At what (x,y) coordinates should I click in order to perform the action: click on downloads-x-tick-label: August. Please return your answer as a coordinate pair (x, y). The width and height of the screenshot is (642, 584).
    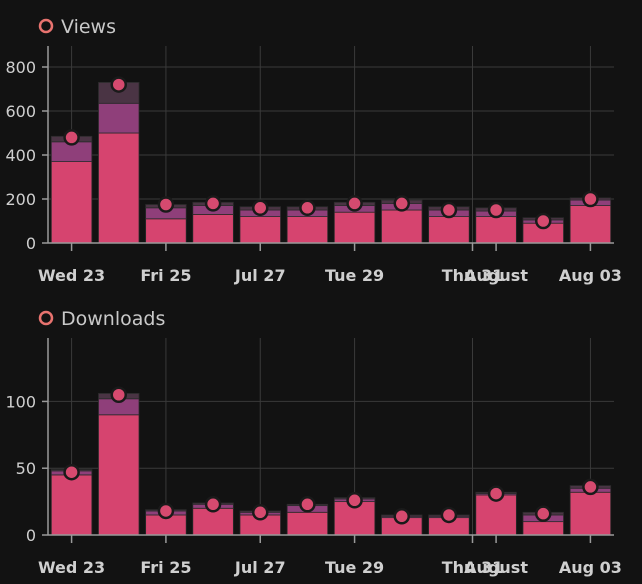
    Looking at the image, I should click on (496, 567).